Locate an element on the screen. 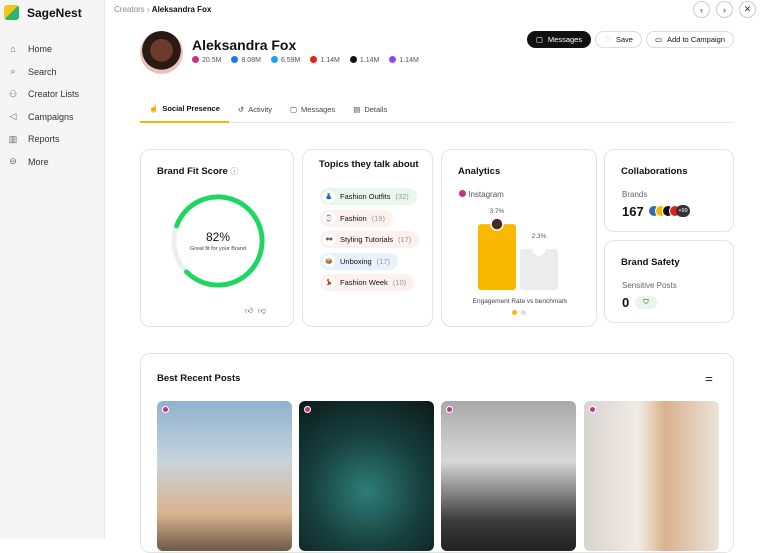  tab-activity: ↺ Activity is located at coordinates (255, 109).